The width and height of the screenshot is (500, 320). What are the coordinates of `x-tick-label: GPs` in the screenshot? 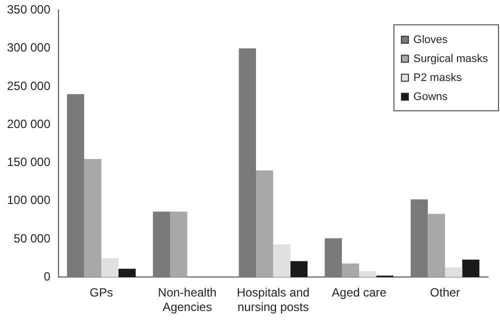 It's located at (102, 293).